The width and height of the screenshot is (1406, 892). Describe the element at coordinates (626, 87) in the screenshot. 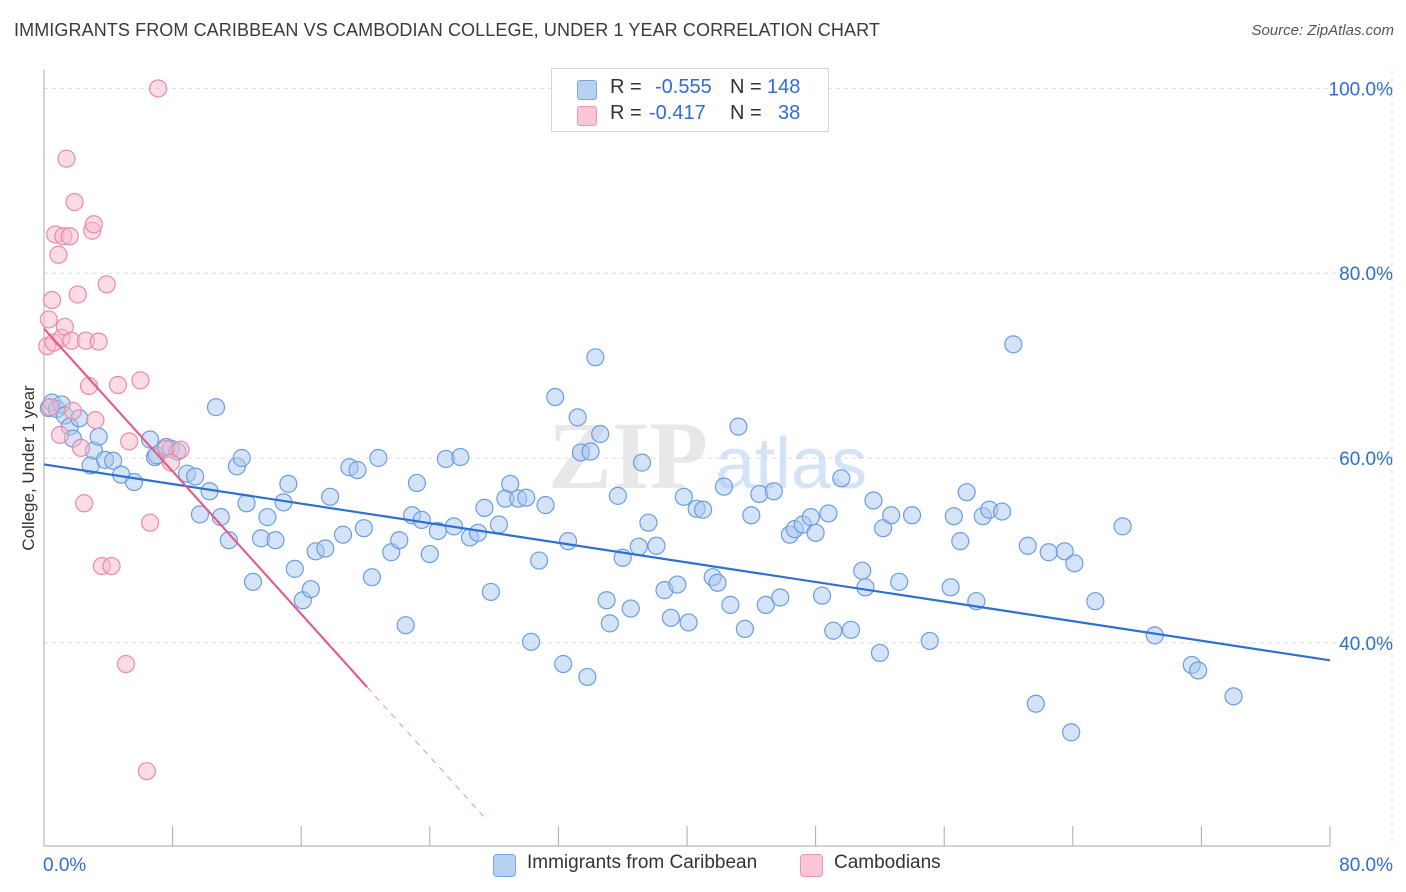

I see `legend-r-label: R =` at that location.